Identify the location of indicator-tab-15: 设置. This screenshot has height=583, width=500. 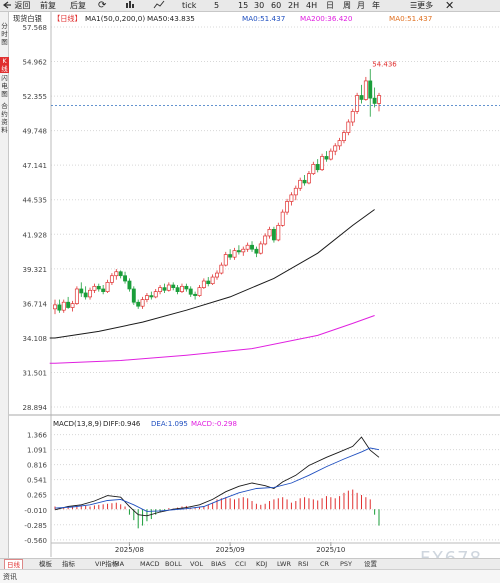
(370, 564).